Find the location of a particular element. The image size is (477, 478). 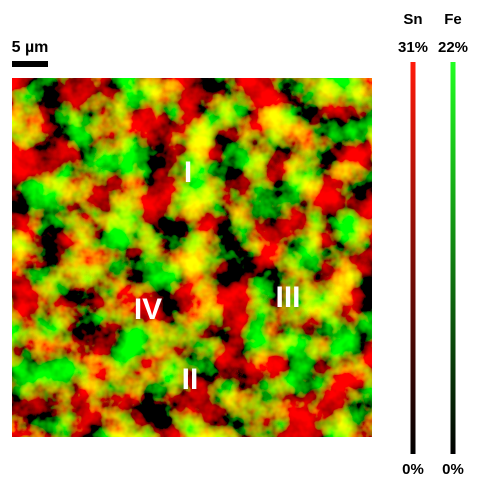

region-label: I is located at coordinates (188, 172).